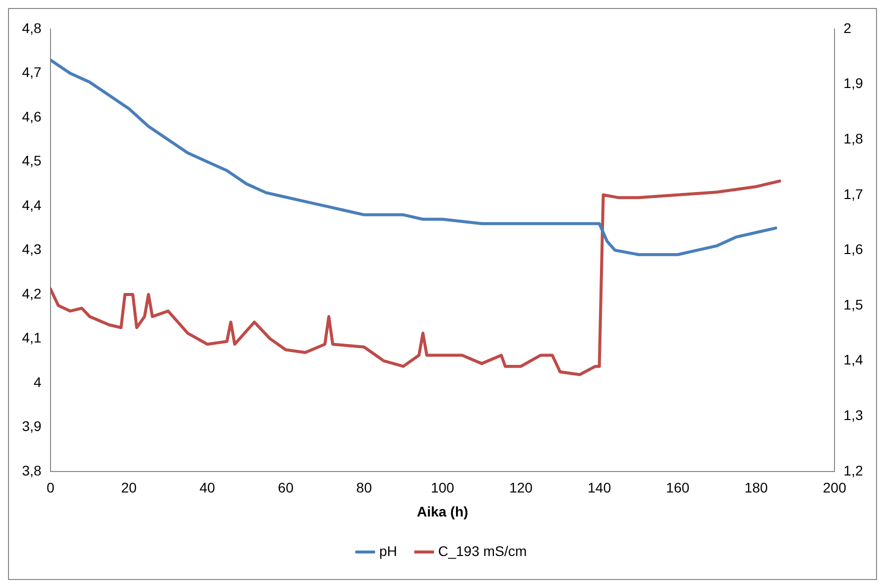  What do you see at coordinates (834, 488) in the screenshot?
I see `x-tick-label: 200` at bounding box center [834, 488].